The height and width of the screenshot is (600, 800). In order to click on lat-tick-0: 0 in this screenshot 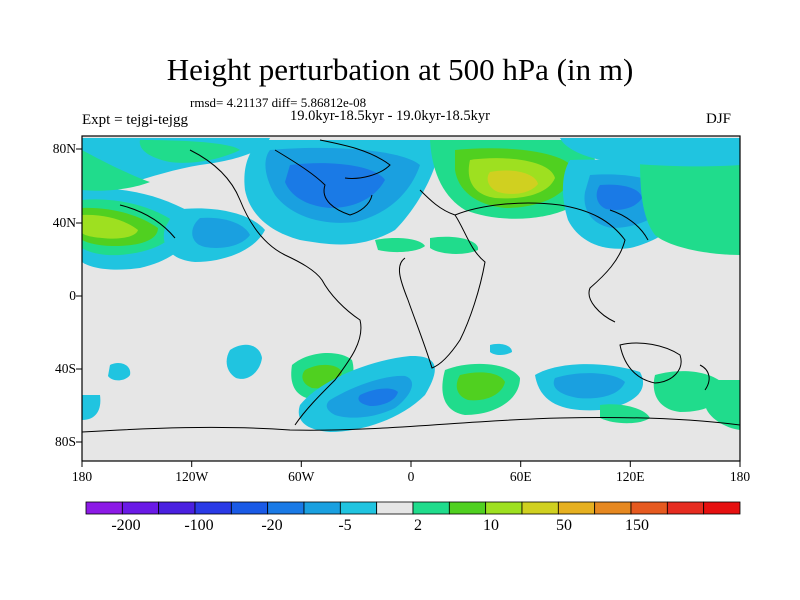, I will do `click(72, 295)`.